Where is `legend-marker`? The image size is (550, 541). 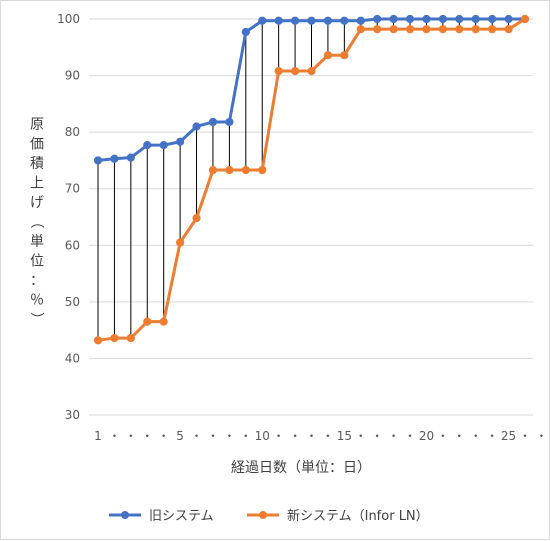 legend-marker is located at coordinates (125, 515).